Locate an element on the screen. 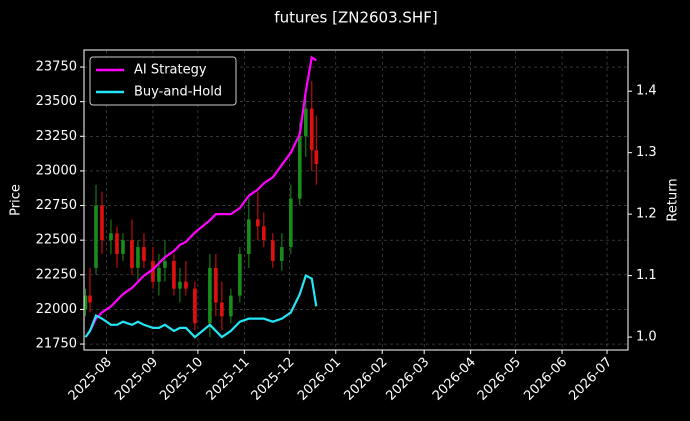 This screenshot has width=690, height=421. x-tick-label: 2026-05 is located at coordinates (499, 379).